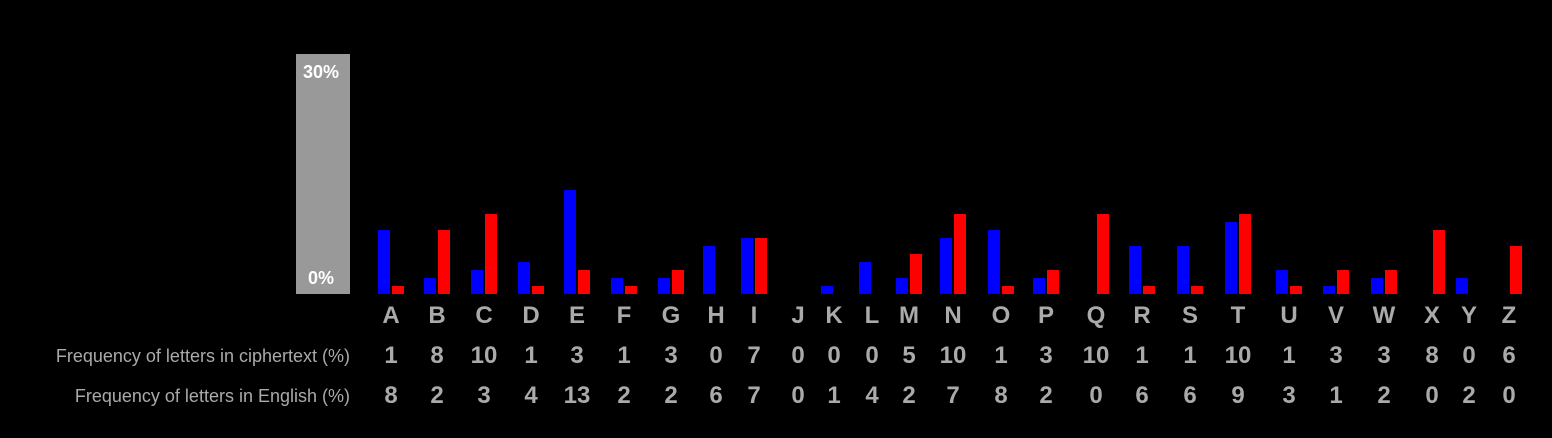 Image resolution: width=1552 pixels, height=438 pixels. What do you see at coordinates (491, 254) in the screenshot?
I see `bar-english-c` at bounding box center [491, 254].